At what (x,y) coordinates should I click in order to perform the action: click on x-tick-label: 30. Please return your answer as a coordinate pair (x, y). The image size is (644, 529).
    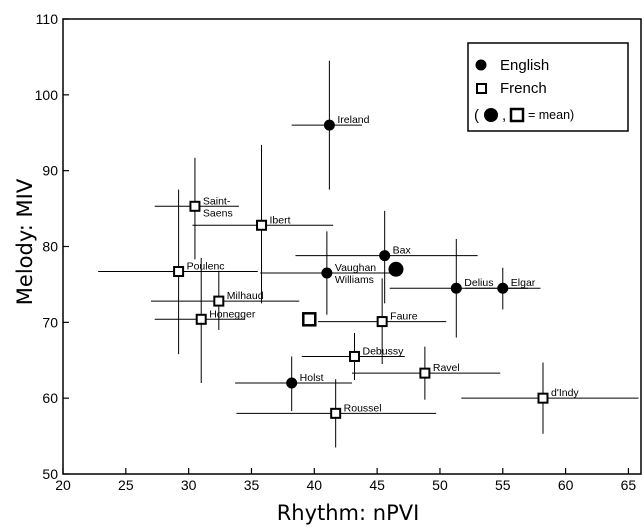
    Looking at the image, I should click on (189, 485).